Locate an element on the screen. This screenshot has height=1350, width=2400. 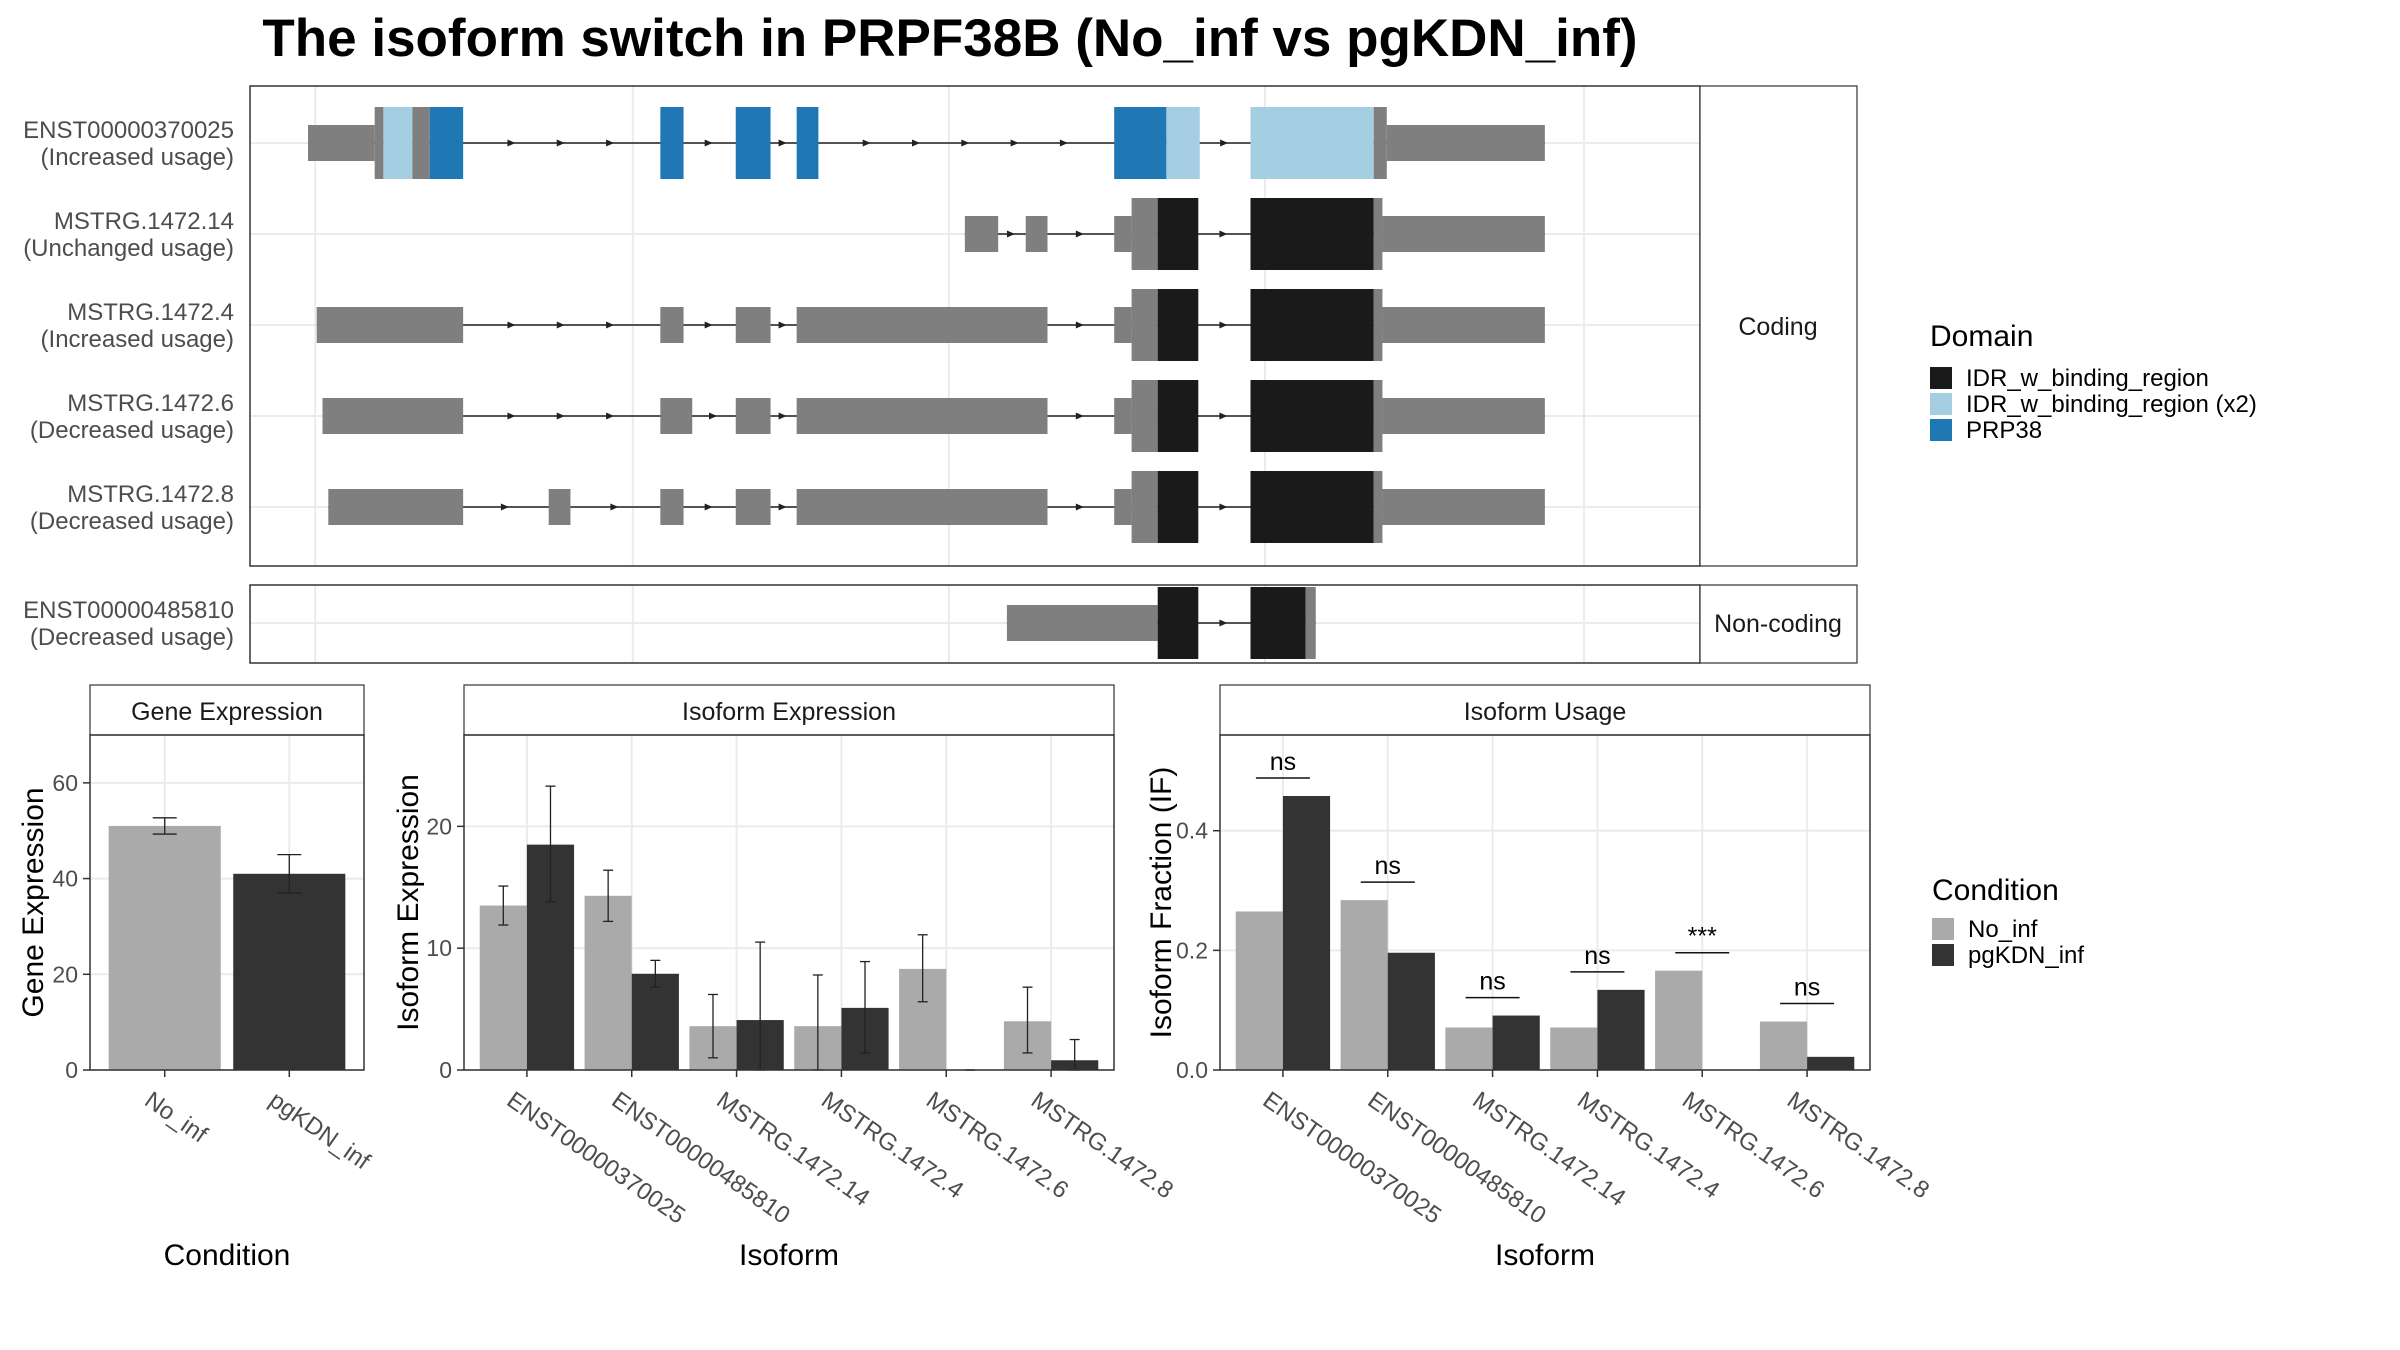
facet-label-noncoding: Non-coding is located at coordinates (1778, 624).